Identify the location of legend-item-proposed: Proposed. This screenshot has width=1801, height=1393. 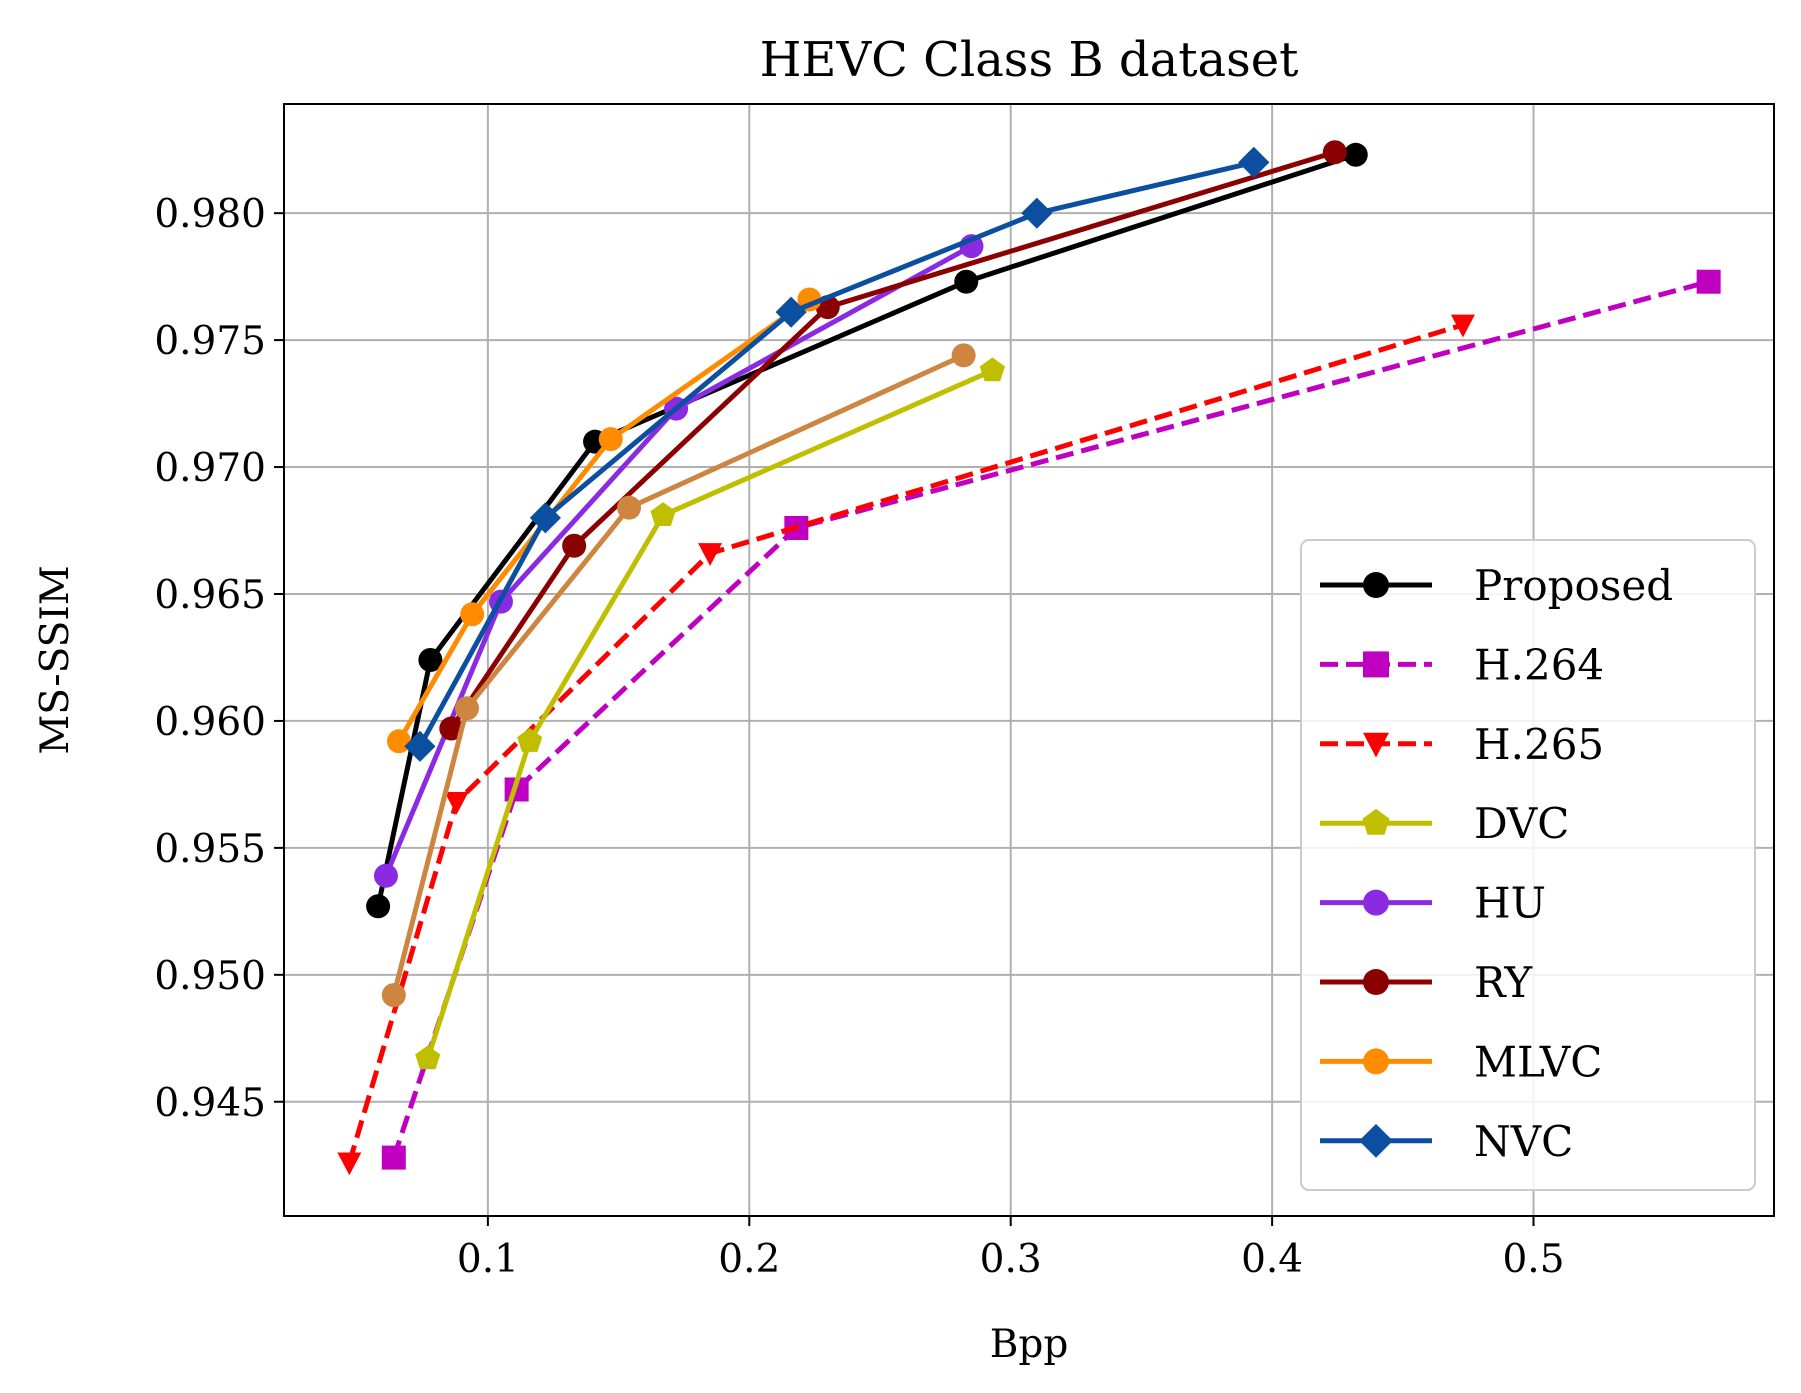
(1496, 585).